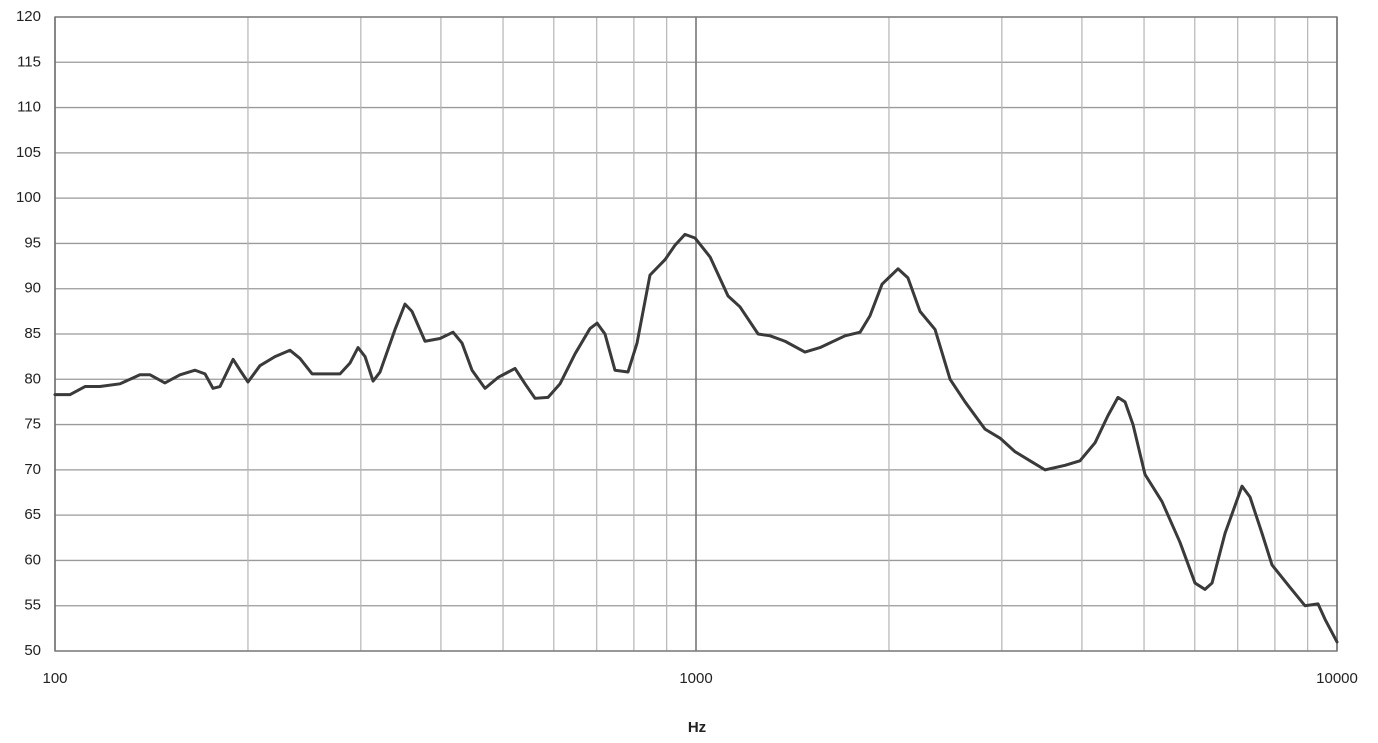 The image size is (1378, 743). Describe the element at coordinates (695, 678) in the screenshot. I see `x-tick-label: 1000` at that location.